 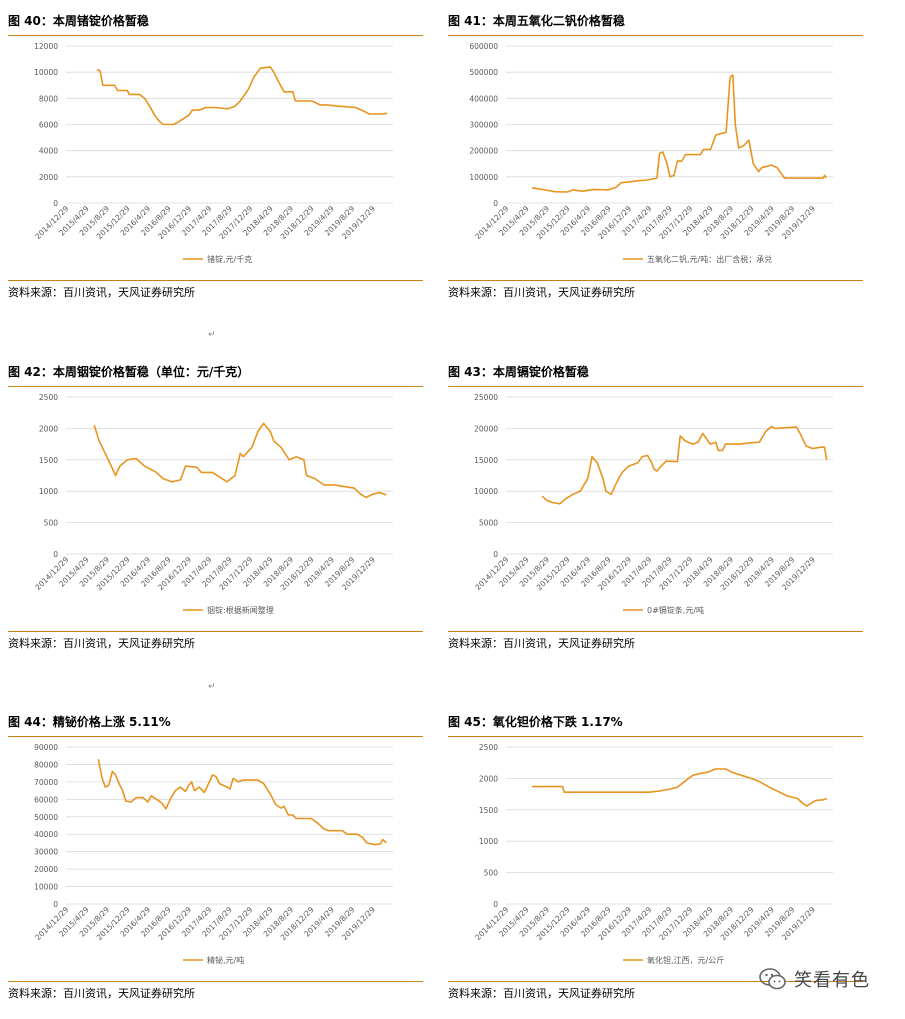 I want to click on y-tick-label: 50000, so click(x=46, y=817).